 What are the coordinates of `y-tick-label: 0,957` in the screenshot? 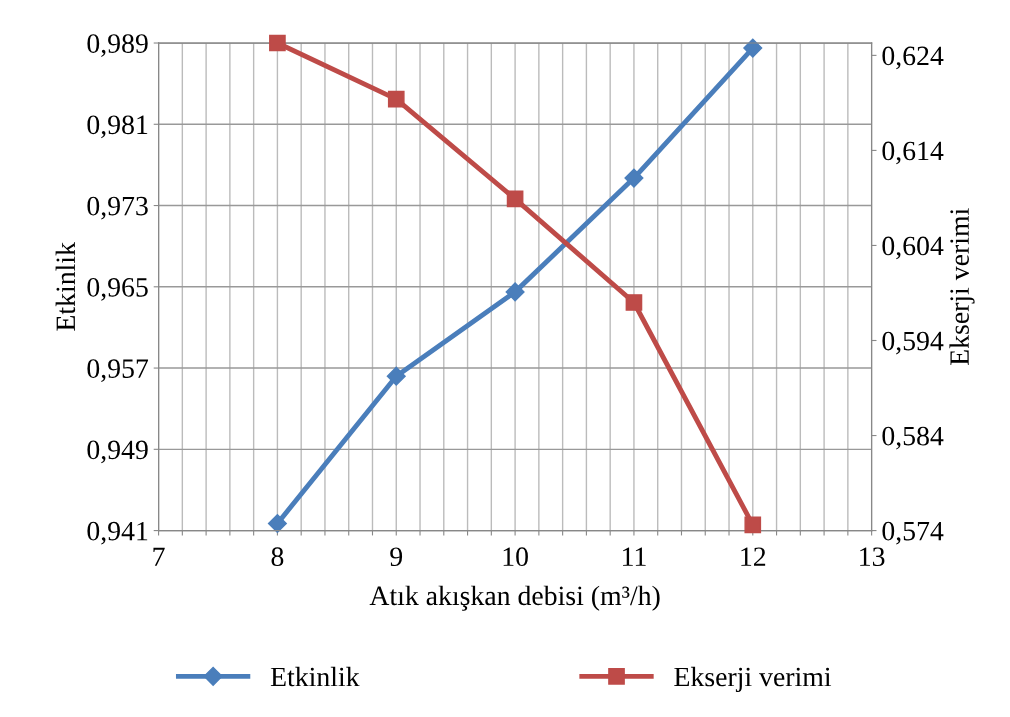 It's located at (118, 370).